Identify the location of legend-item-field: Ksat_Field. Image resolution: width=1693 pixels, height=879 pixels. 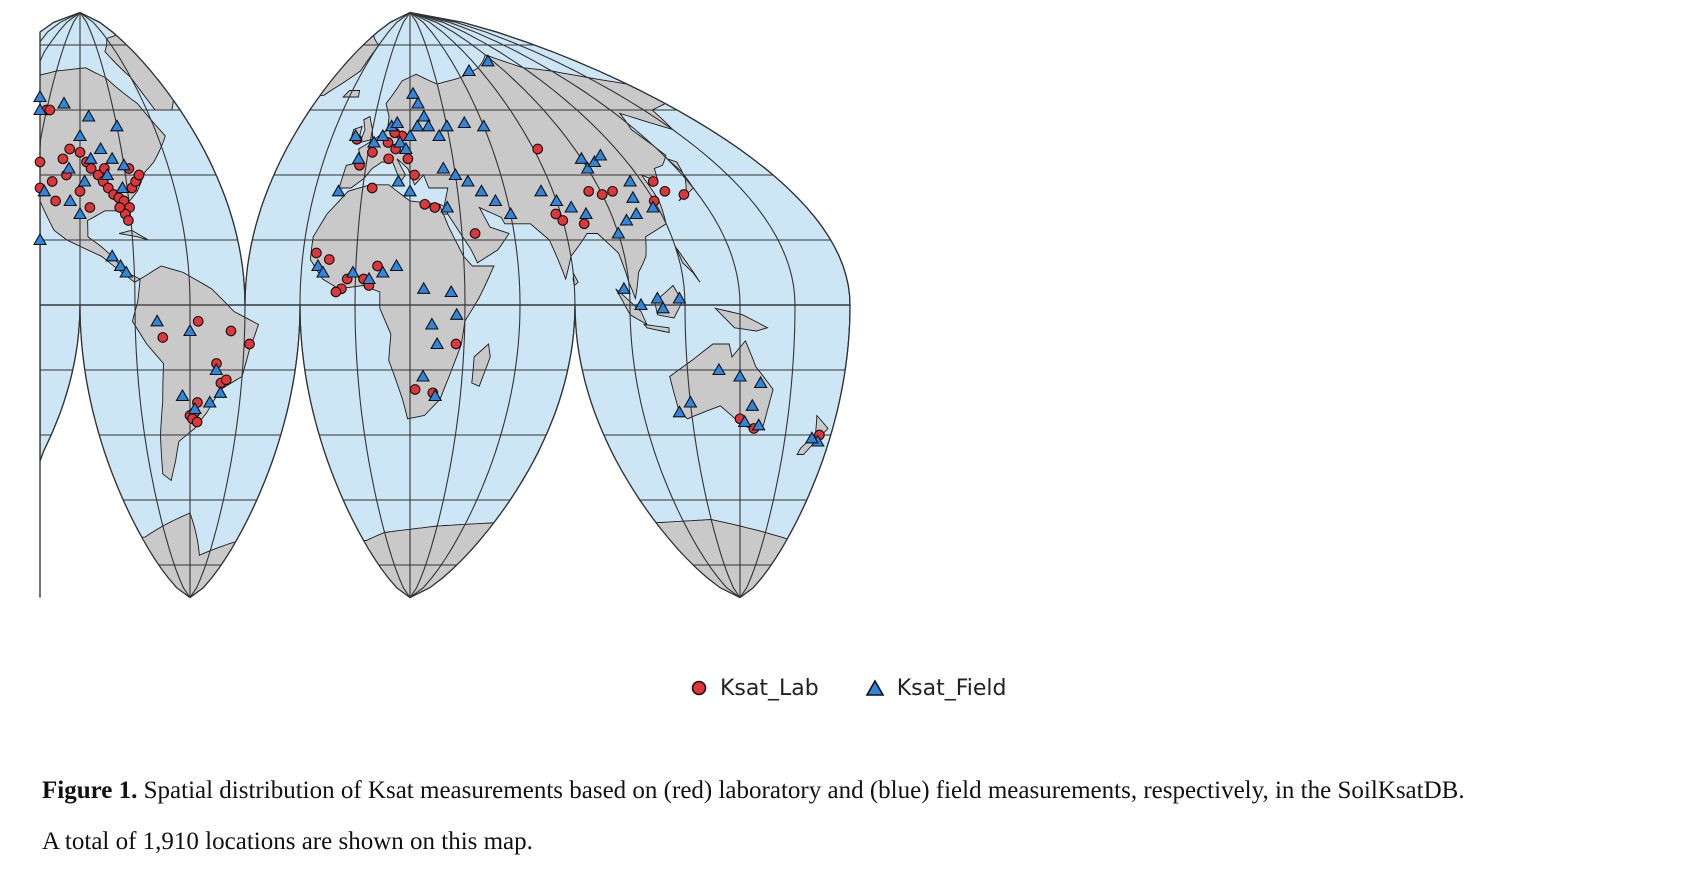
(935, 688).